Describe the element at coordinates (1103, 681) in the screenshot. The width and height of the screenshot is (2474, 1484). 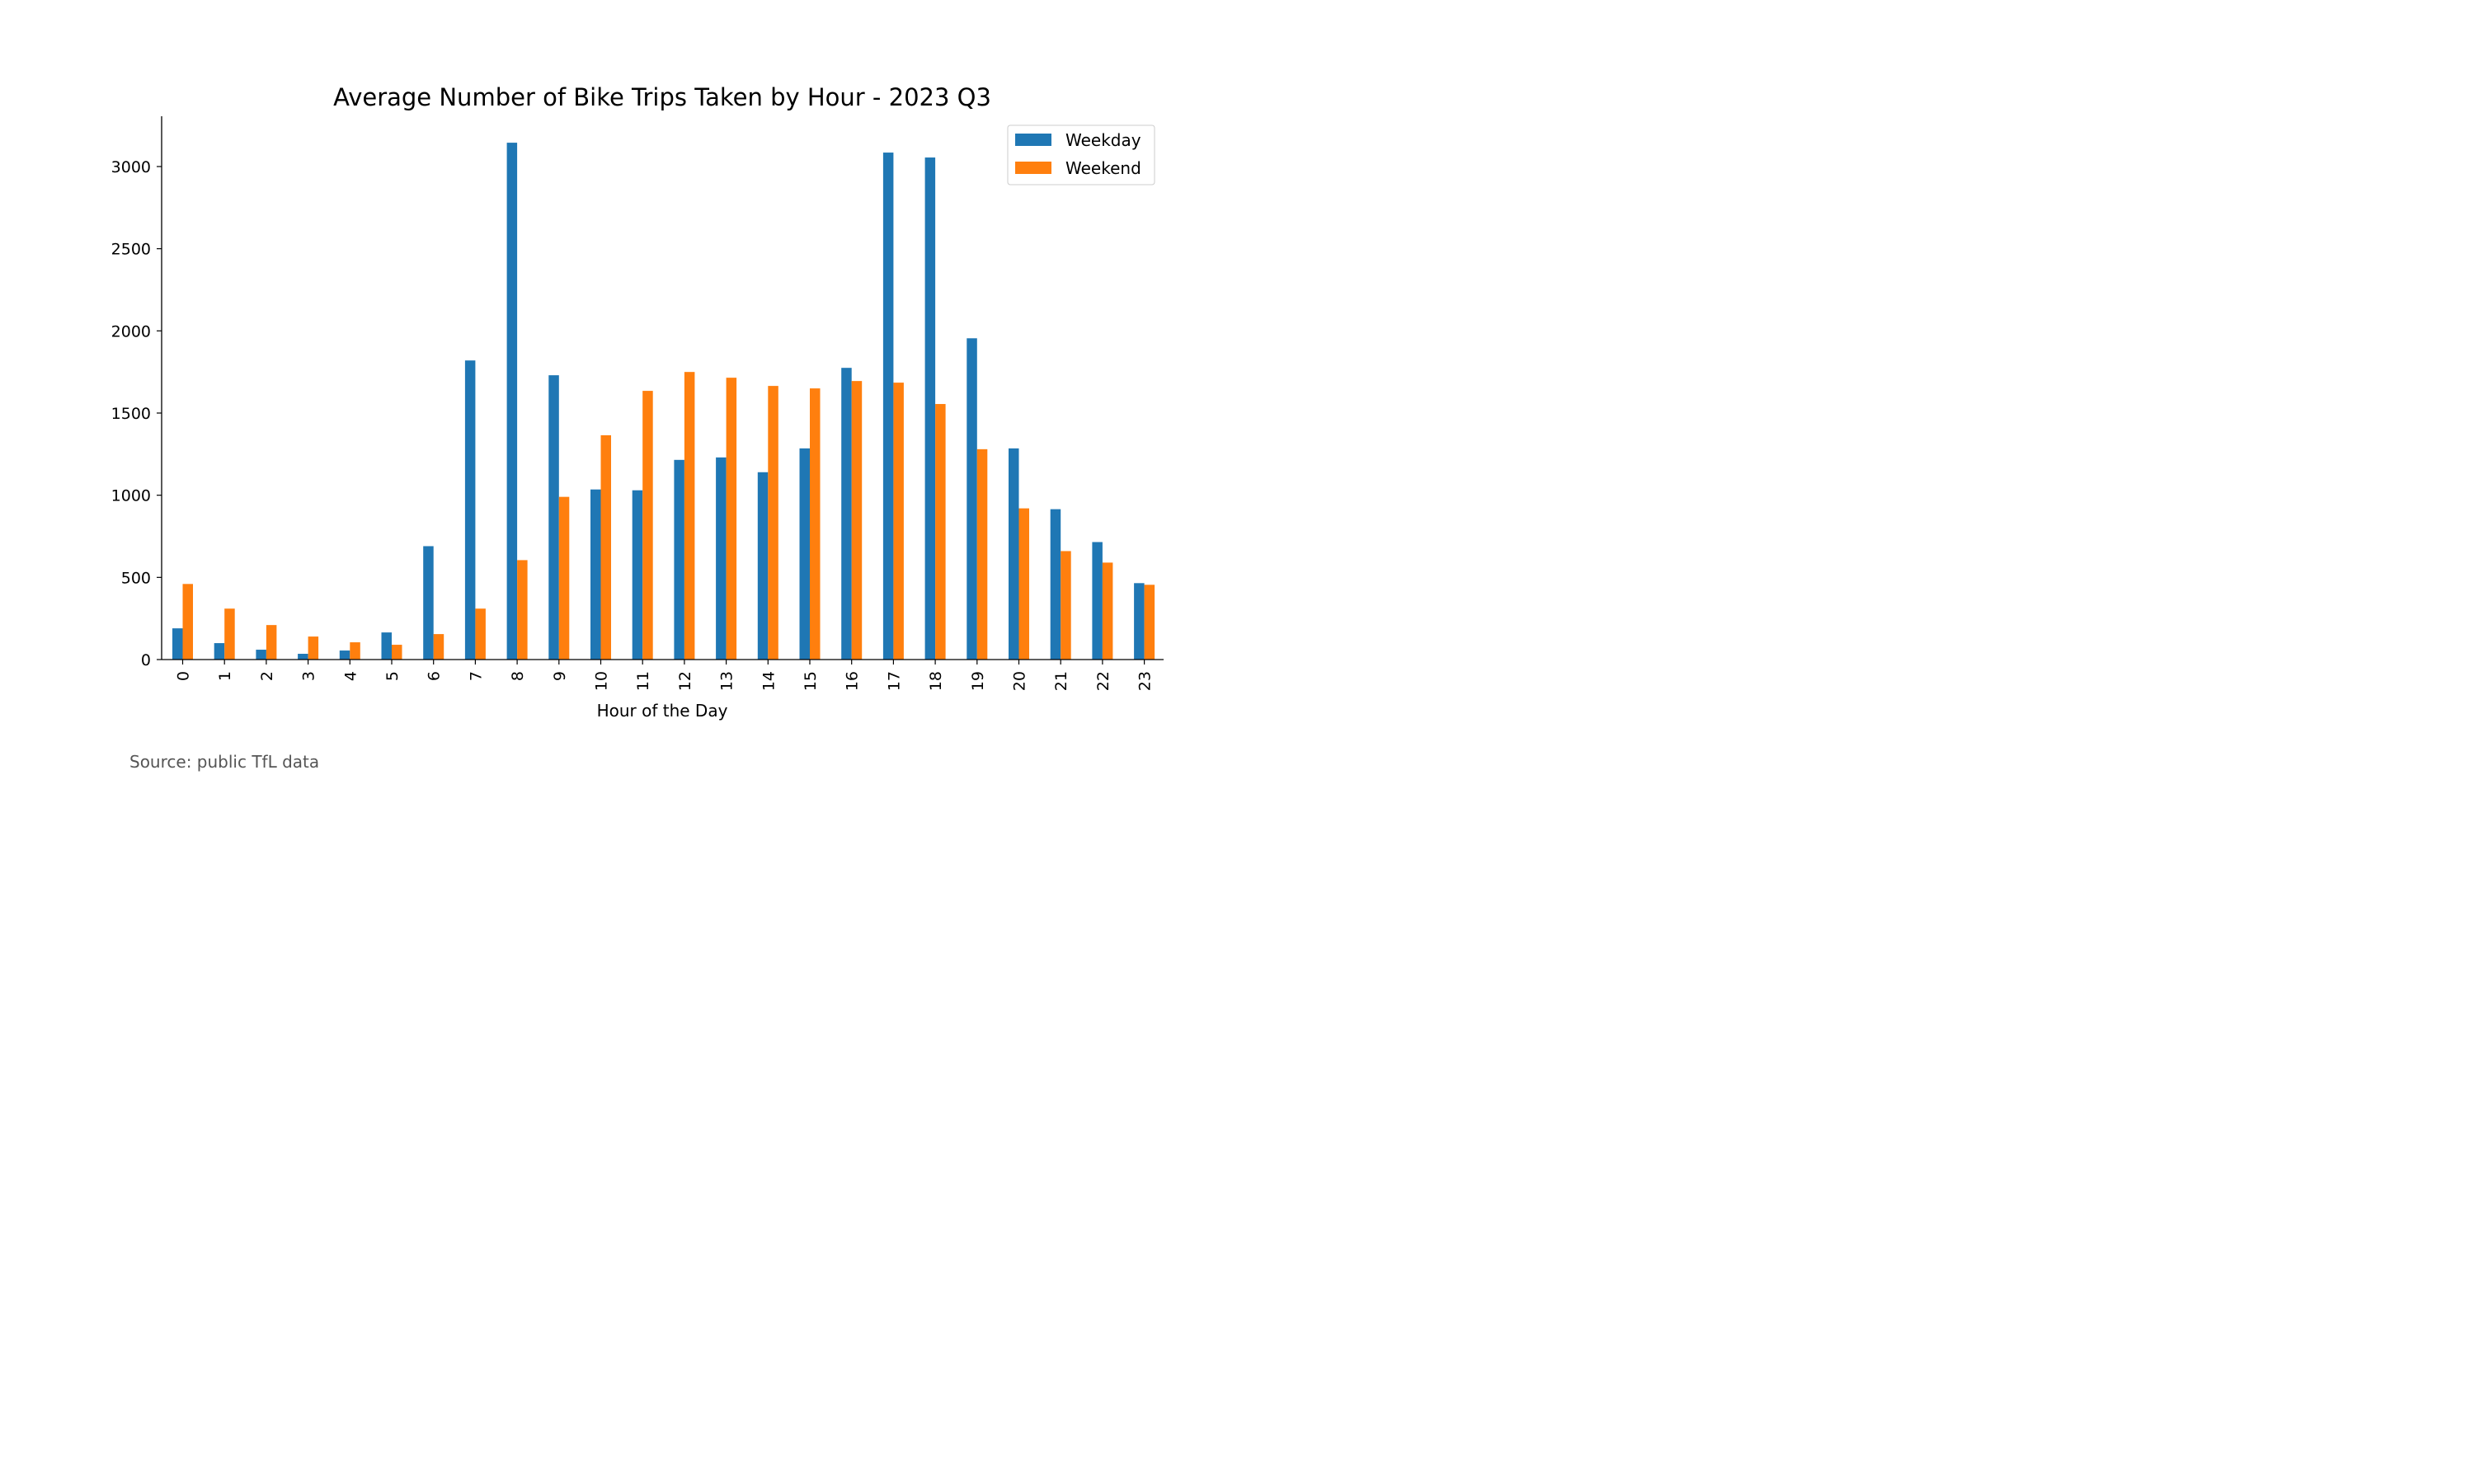
I see `x-tick-label-22: 22` at that location.